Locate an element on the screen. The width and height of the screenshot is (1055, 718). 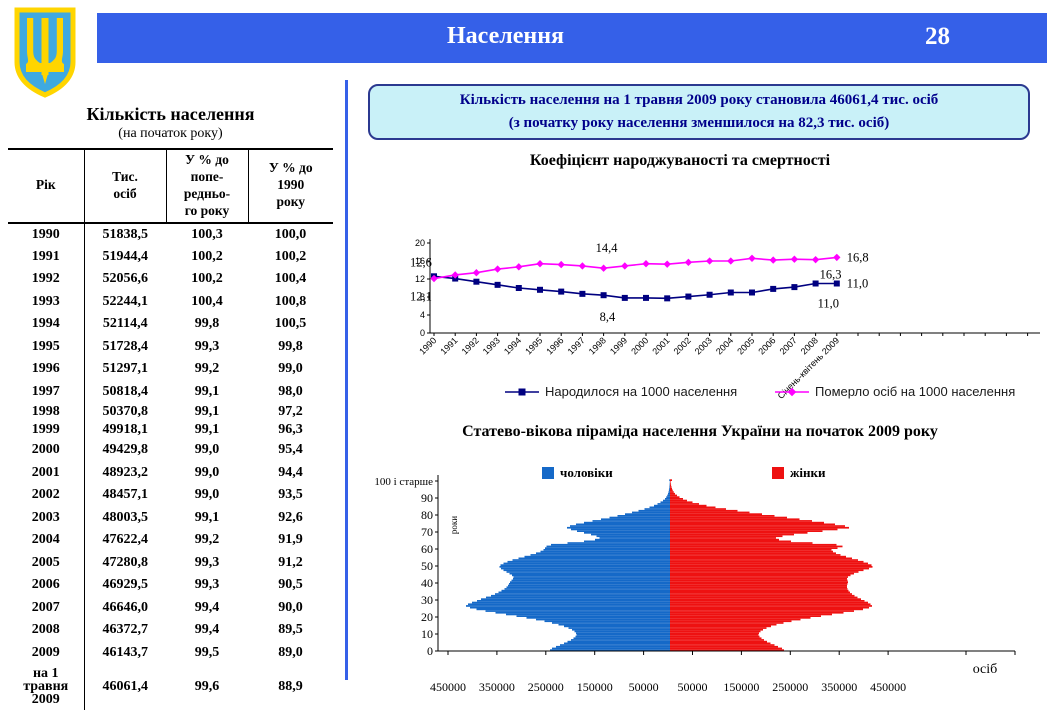
svg-text: 2001 is located at coordinates (660, 345).